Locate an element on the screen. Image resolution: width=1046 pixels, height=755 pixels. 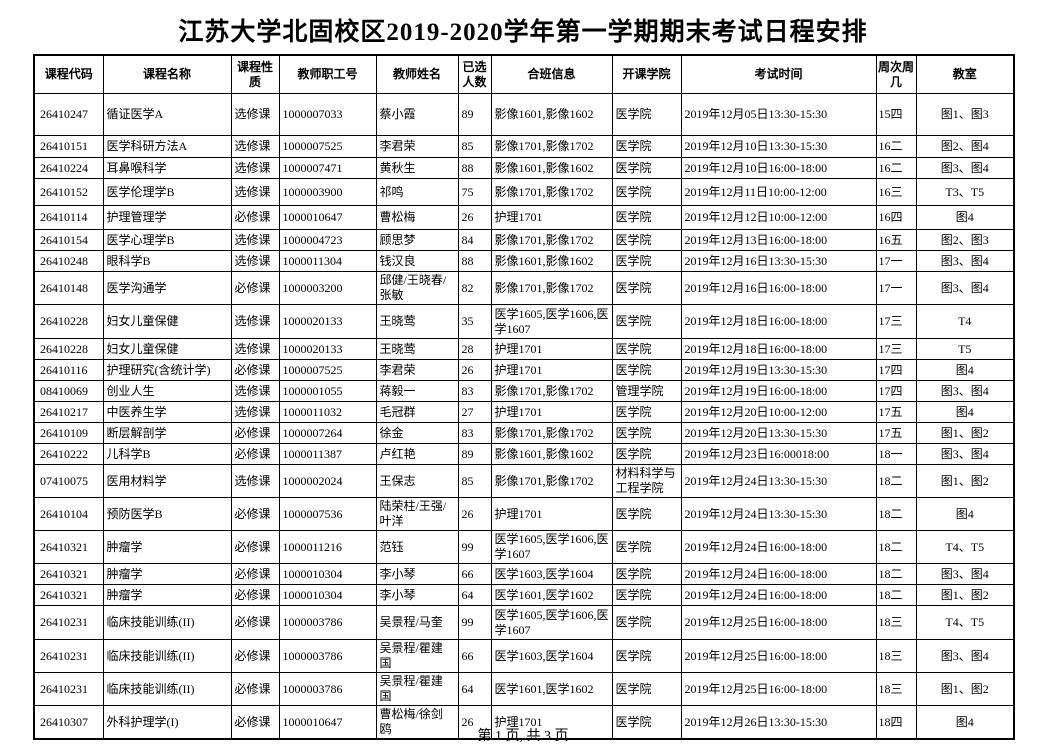
cell-exam-time: 2019年12月24日16:00-18:00 is located at coordinates (778, 574).